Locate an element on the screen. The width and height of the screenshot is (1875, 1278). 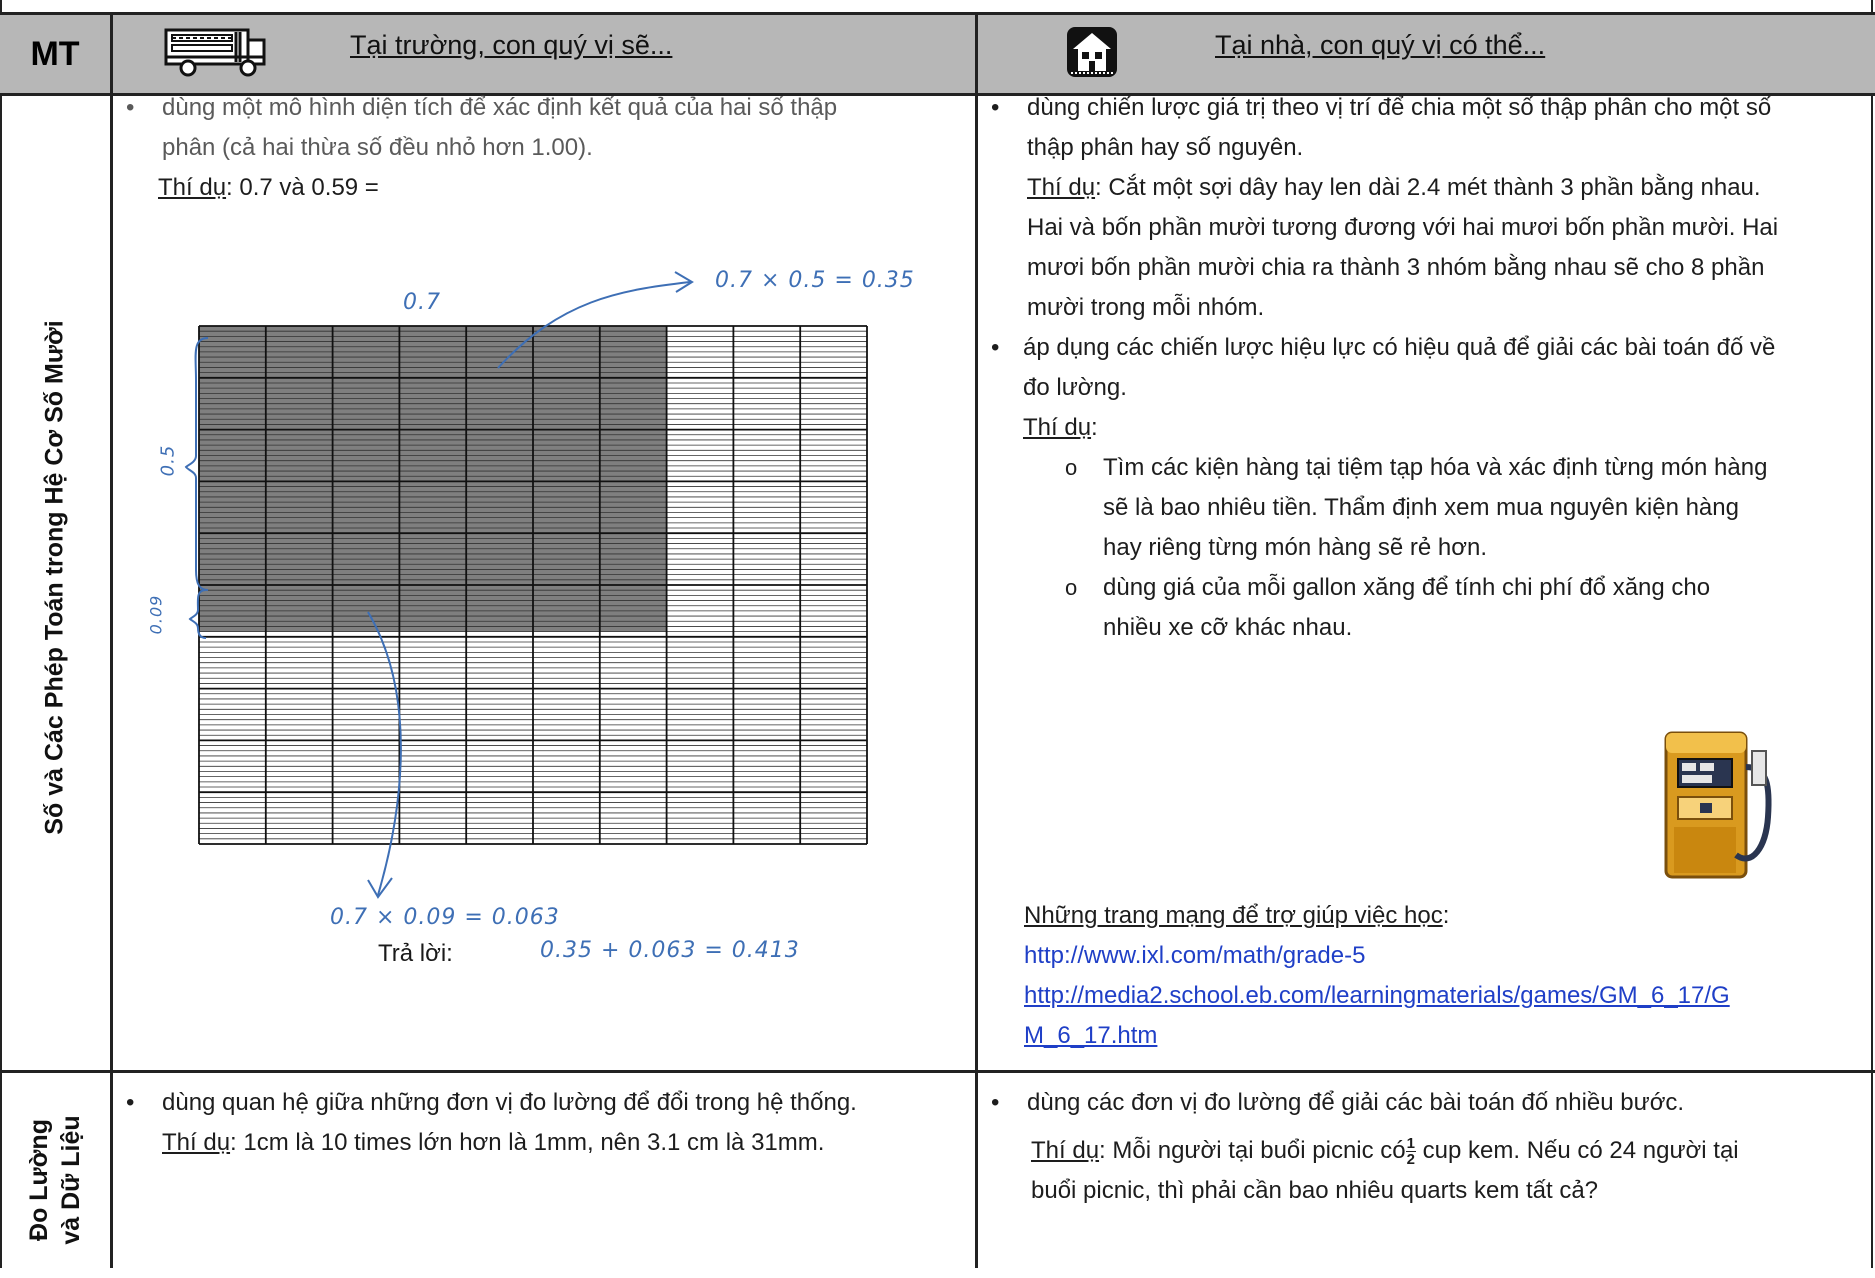
hand-label-top-right: 0.7 × 0.5 = 0.35 is located at coordinates (815, 280).